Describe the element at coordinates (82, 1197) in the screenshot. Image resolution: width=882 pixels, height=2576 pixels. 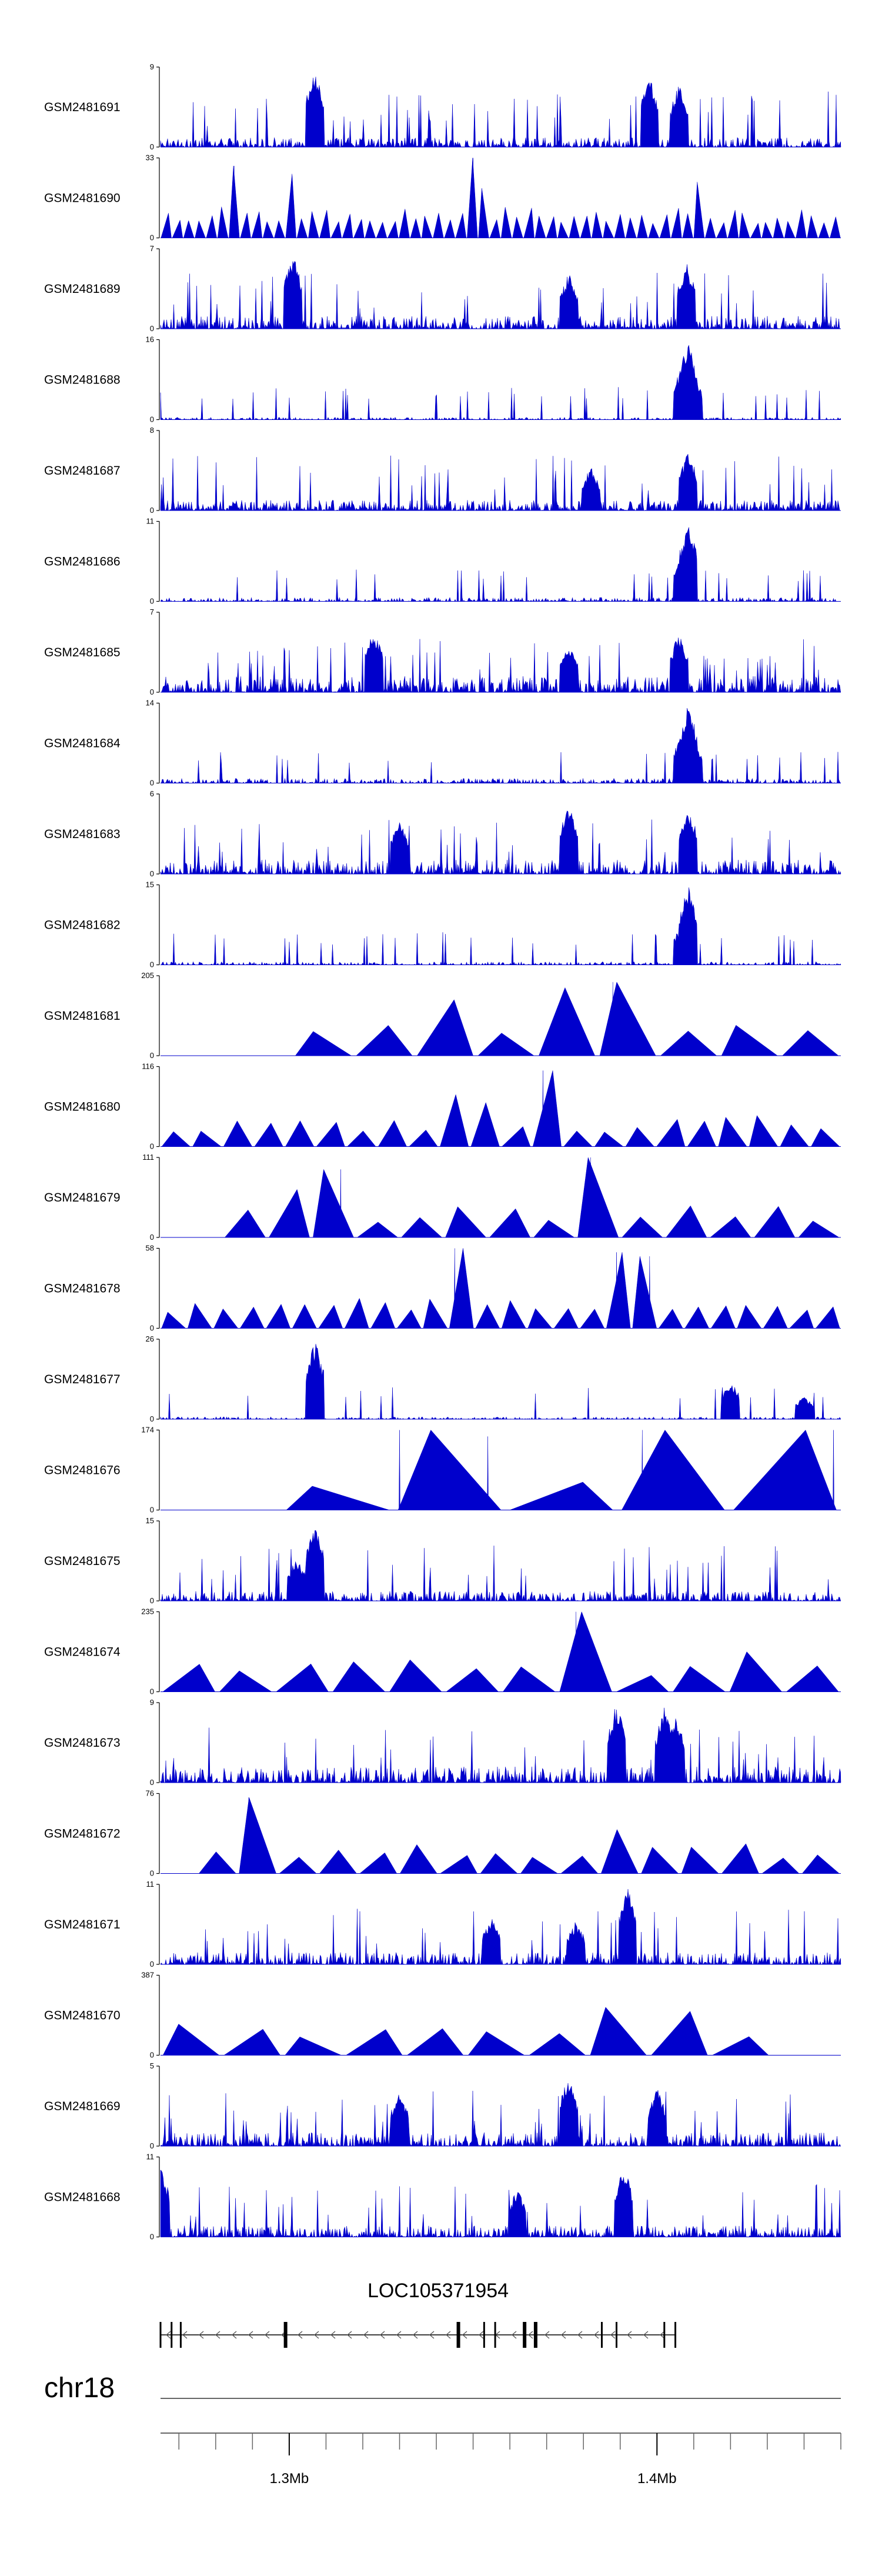
I see `track-name-label: GSM2481679` at that location.